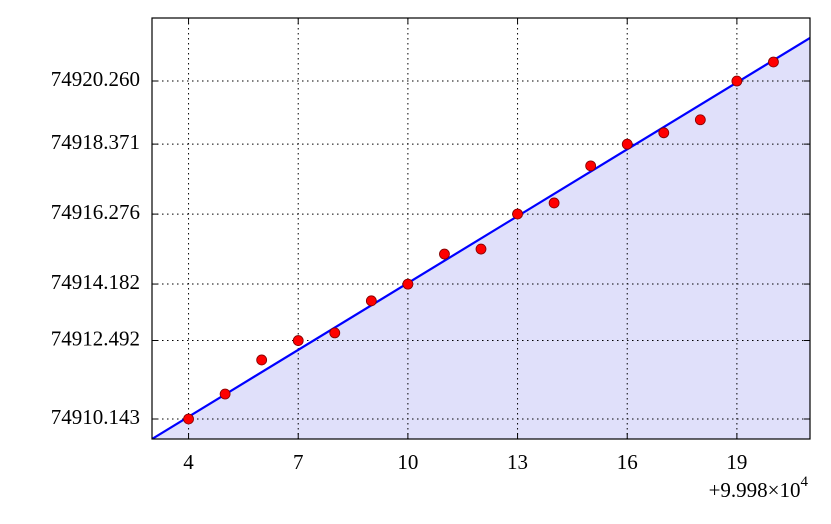  Describe the element at coordinates (95, 212) in the screenshot. I see `y-tick-label: 74916.276` at that location.